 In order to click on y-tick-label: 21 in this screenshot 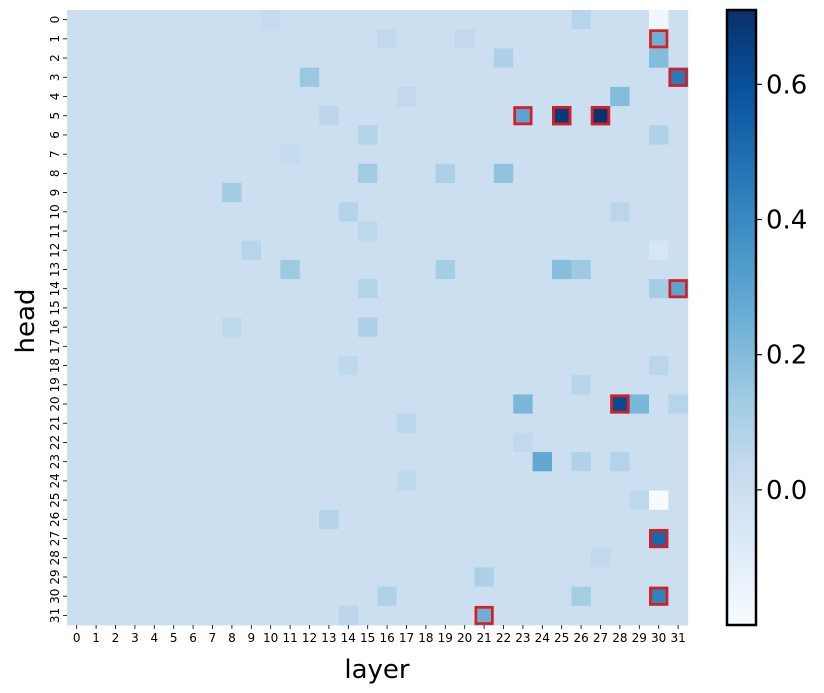, I will do `click(55, 423)`.